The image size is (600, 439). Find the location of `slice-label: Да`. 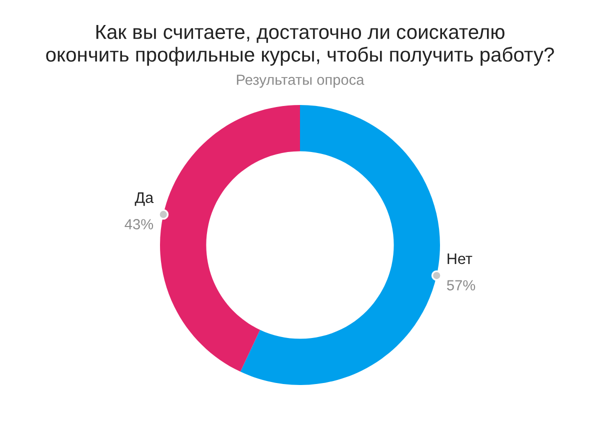

slice-label: Да is located at coordinates (144, 199).